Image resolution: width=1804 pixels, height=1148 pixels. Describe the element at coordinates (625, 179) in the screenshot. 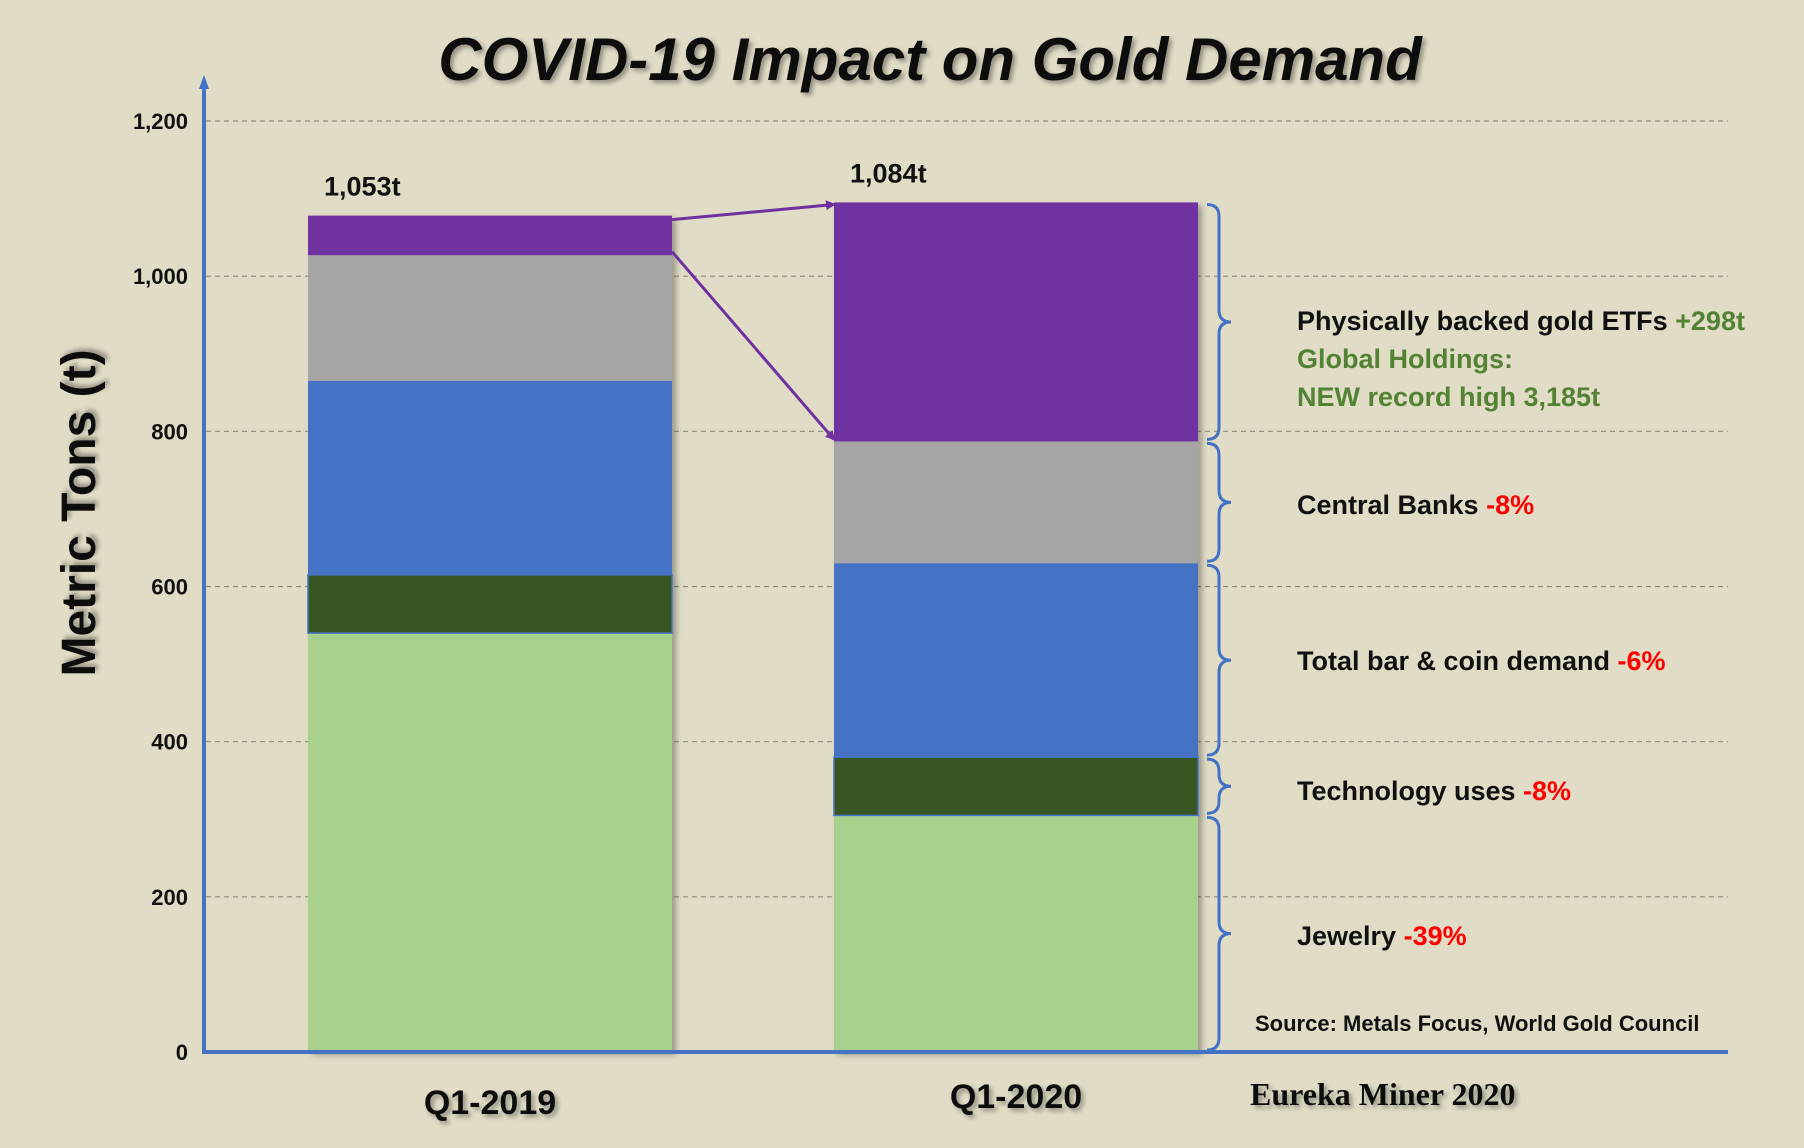

I see `total-labels: 1,053t 1,084t` at that location.